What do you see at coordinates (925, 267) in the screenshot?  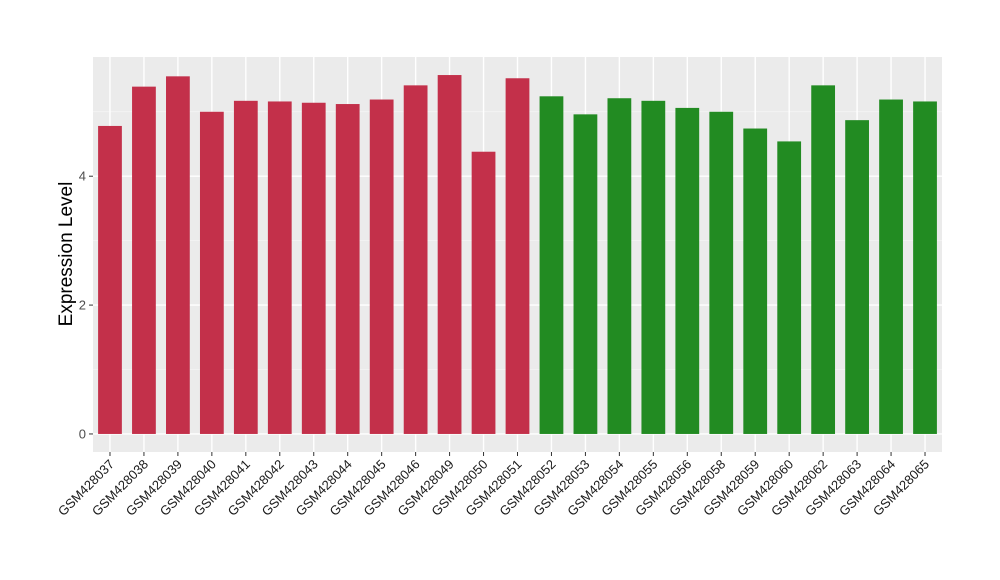 I see `bar-GSM428065` at bounding box center [925, 267].